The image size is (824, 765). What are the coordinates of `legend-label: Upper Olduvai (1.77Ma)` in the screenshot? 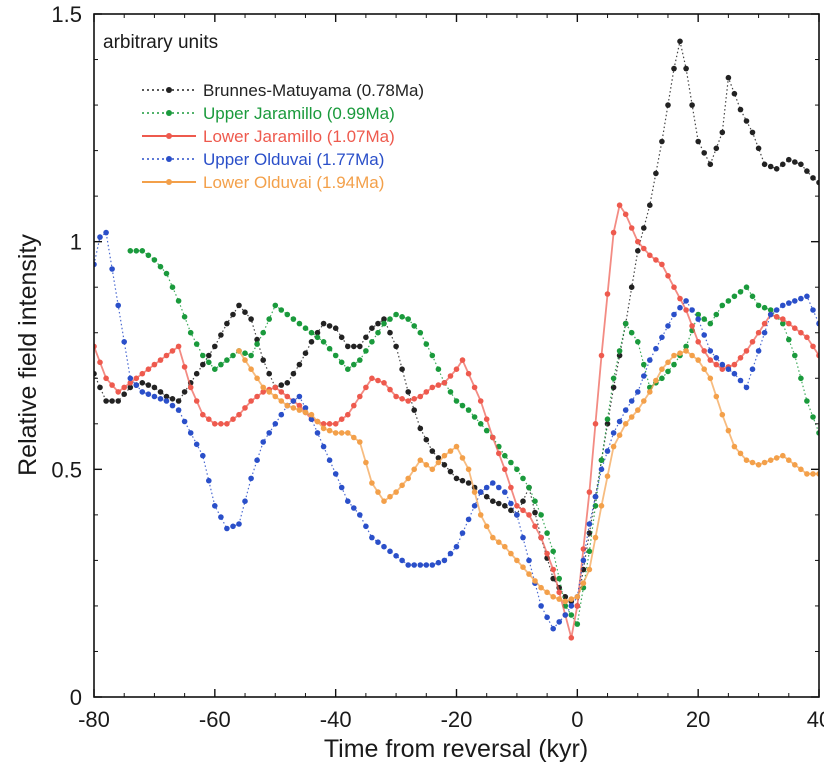 It's located at (293, 159).